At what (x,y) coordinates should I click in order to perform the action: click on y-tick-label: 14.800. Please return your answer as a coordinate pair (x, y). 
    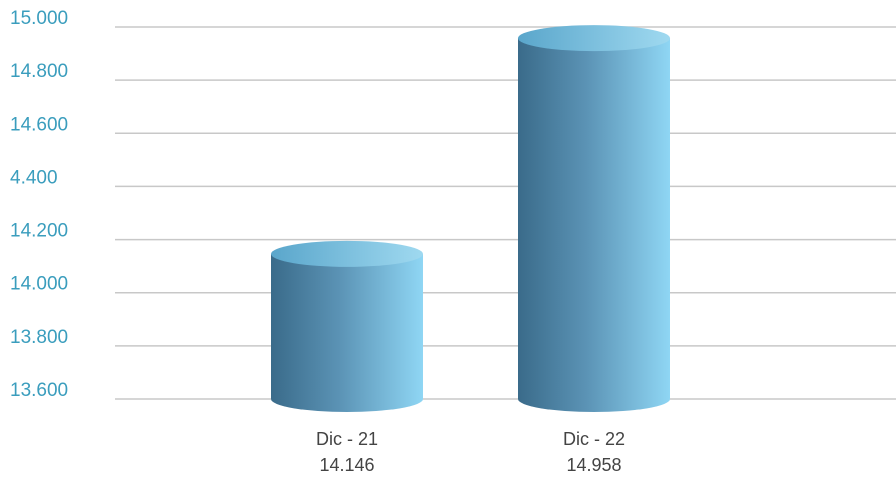
    Looking at the image, I should click on (39, 71).